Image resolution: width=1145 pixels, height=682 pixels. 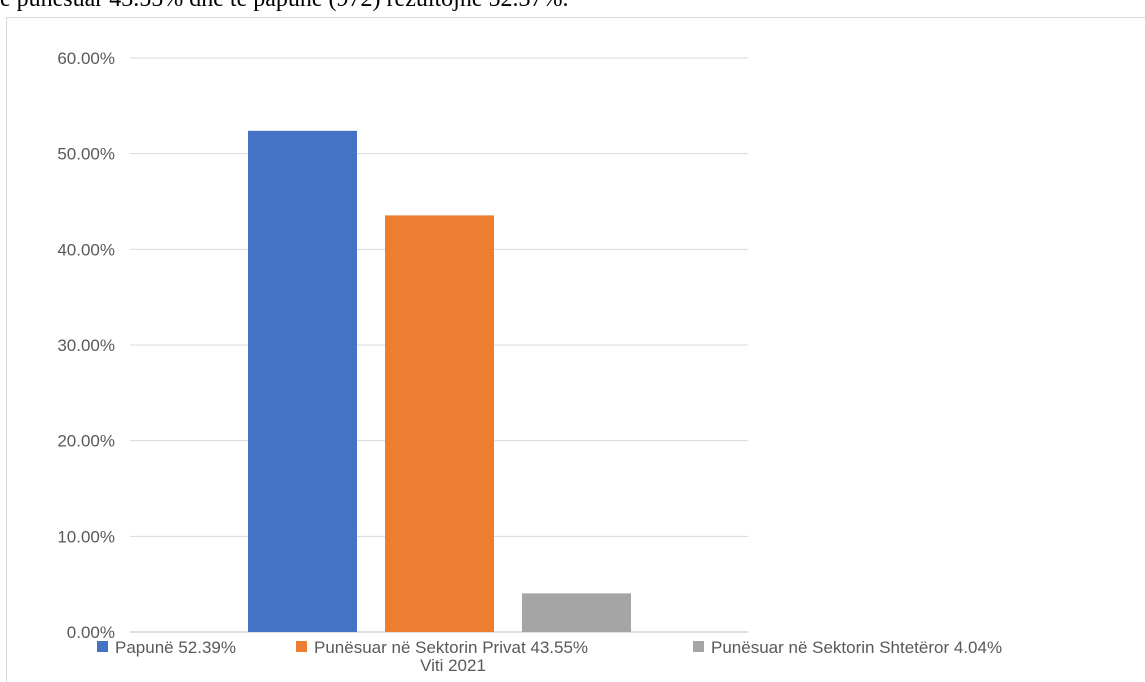 I want to click on y-tick-label: 40.00%, so click(x=86, y=249).